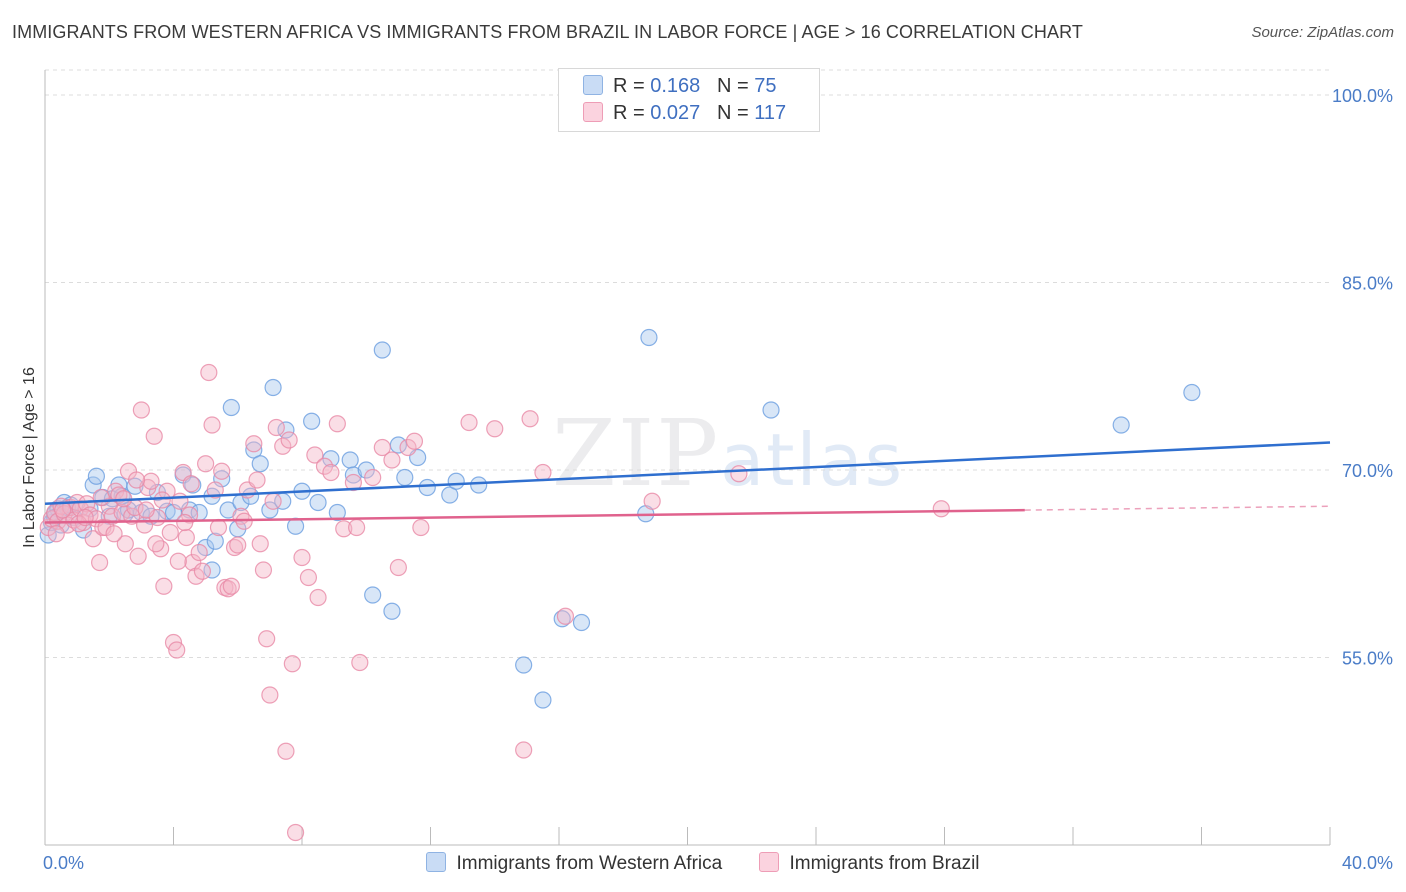 The image size is (1406, 892). Describe the element at coordinates (63, 863) in the screenshot. I see `x-tick-label-min: 0.0%` at that location.